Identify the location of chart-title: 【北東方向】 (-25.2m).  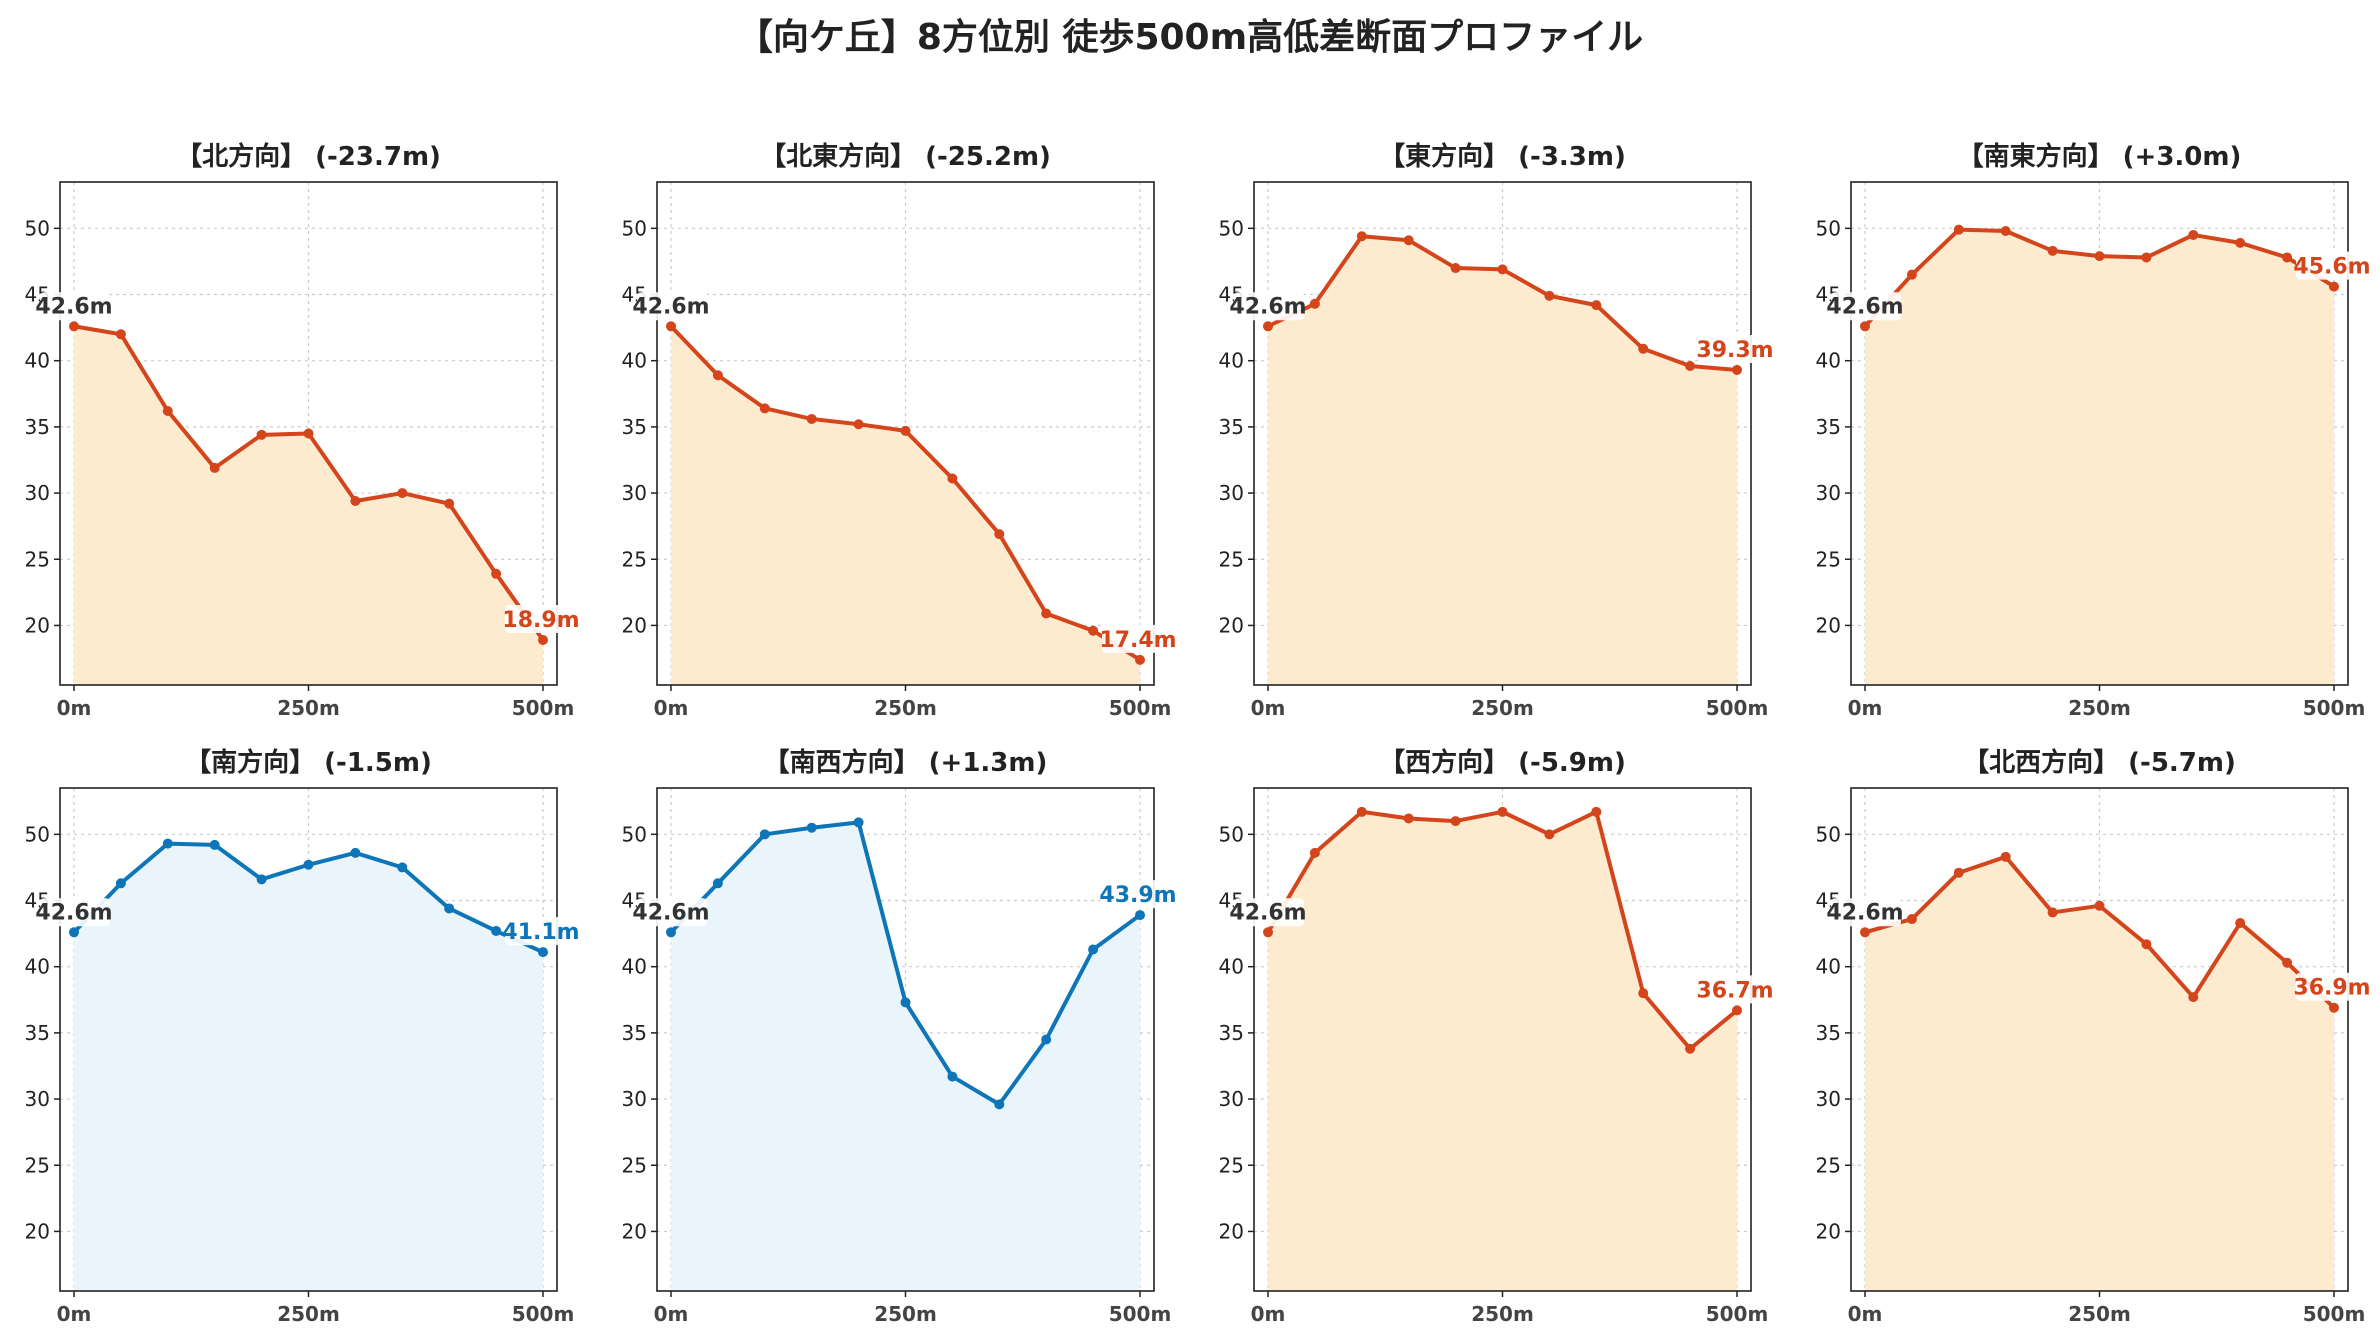
(905, 157).